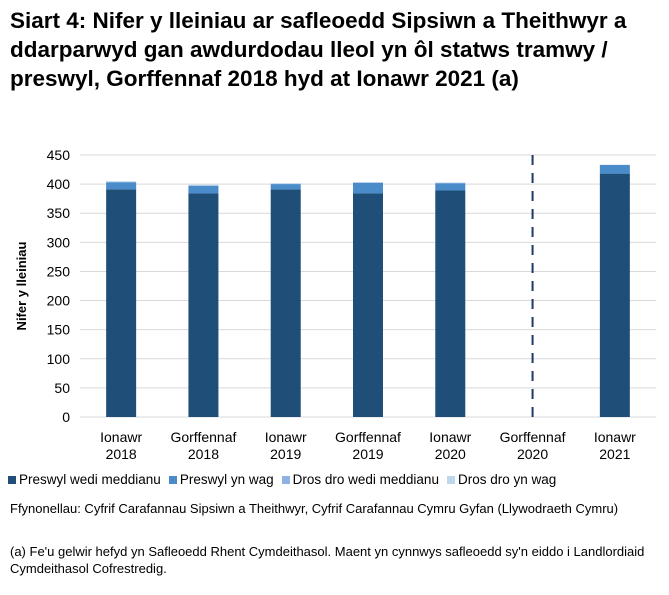 This screenshot has width=669, height=595. I want to click on legend-item: Preswyl yn wag, so click(221, 479).